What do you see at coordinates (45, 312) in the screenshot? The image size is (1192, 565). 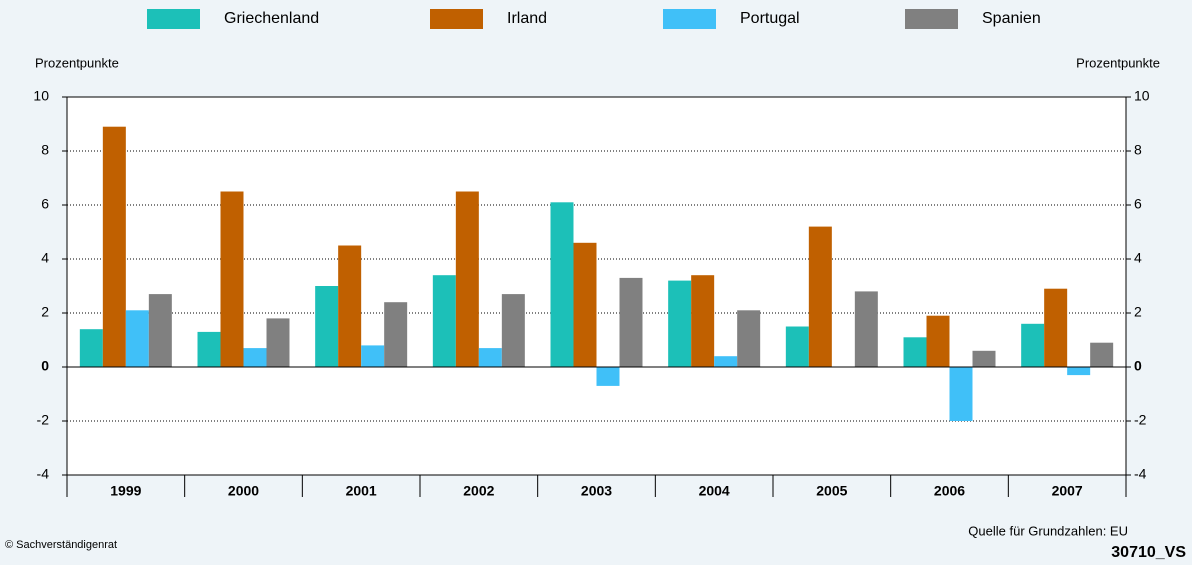 I see `y-tick-label: 2` at bounding box center [45, 312].